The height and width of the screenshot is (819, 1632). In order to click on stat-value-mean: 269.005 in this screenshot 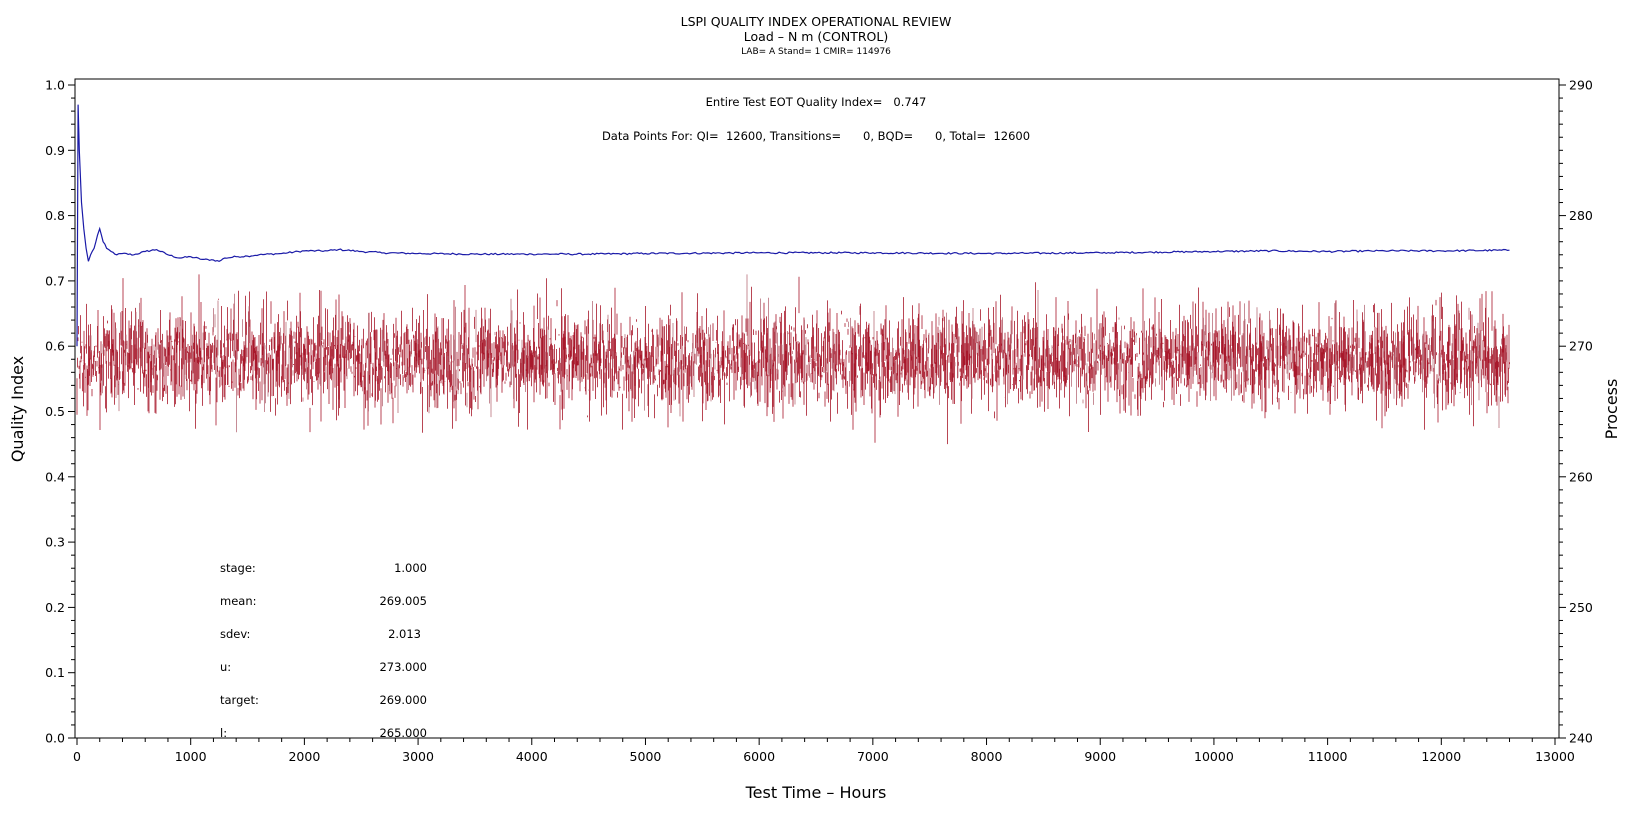, I will do `click(403, 601)`.